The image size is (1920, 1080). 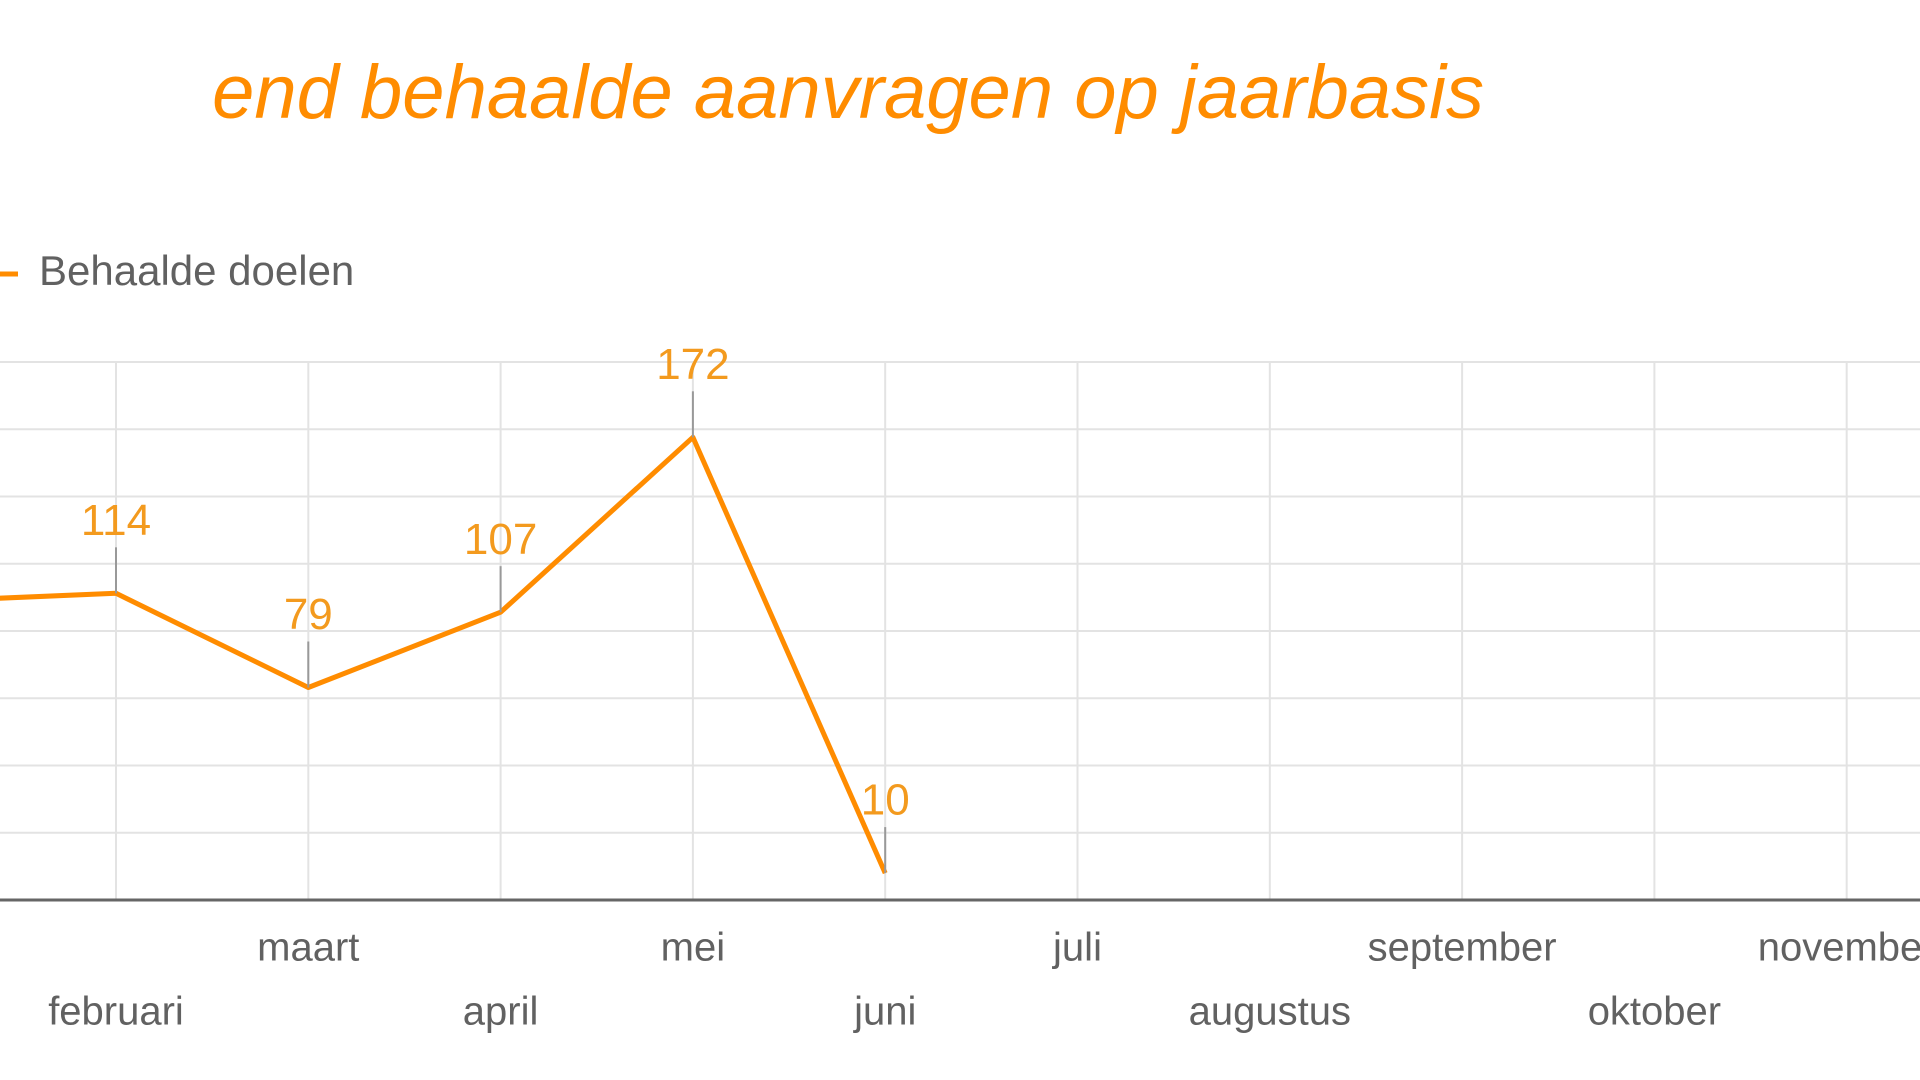 What do you see at coordinates (500, 539) in the screenshot?
I see `data-label: 107` at bounding box center [500, 539].